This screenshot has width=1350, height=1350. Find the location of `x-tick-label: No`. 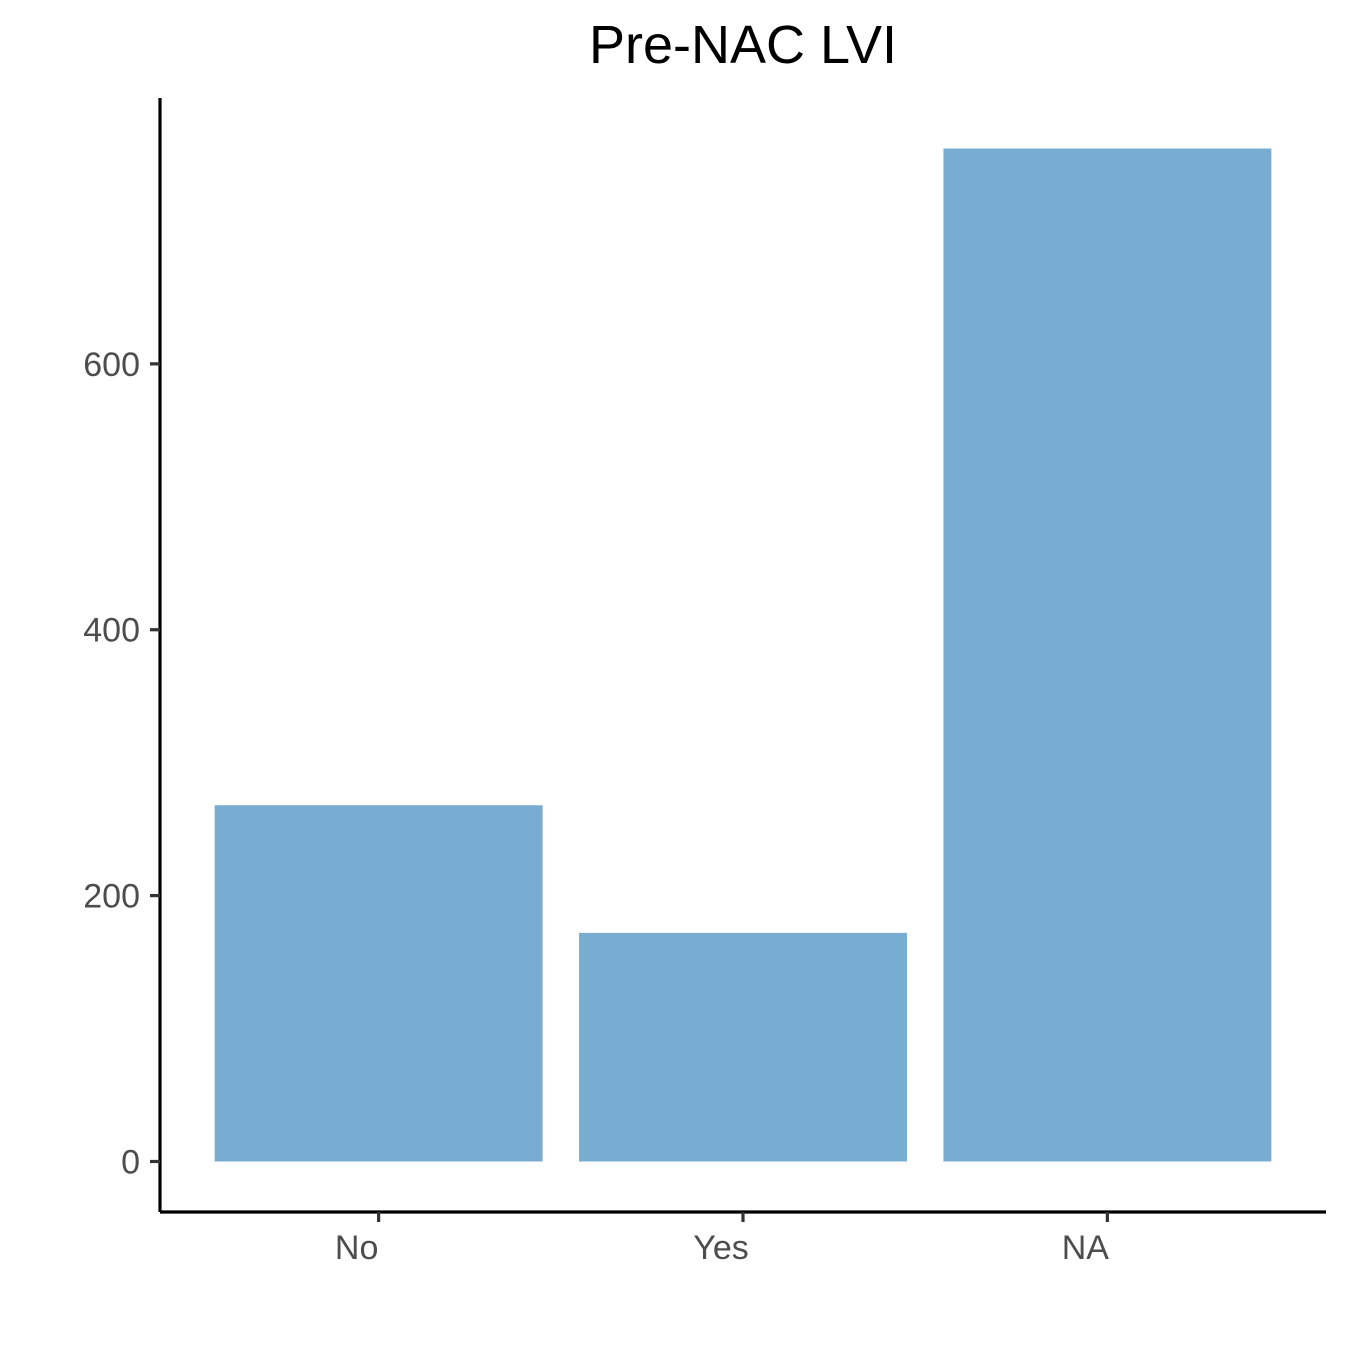

x-tick-label: No is located at coordinates (356, 1248).